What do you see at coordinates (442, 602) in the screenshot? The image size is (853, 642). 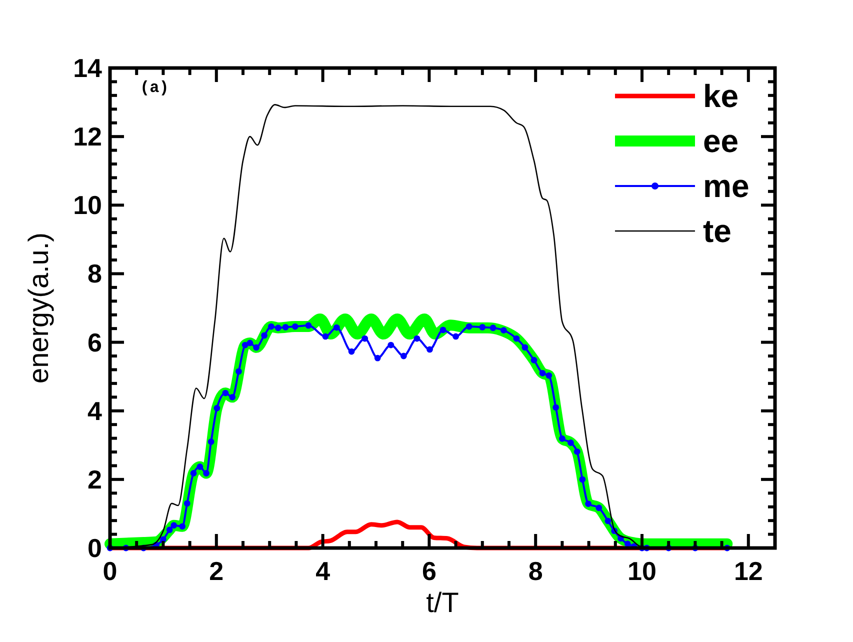 I see `x-axis-title: t/T` at bounding box center [442, 602].